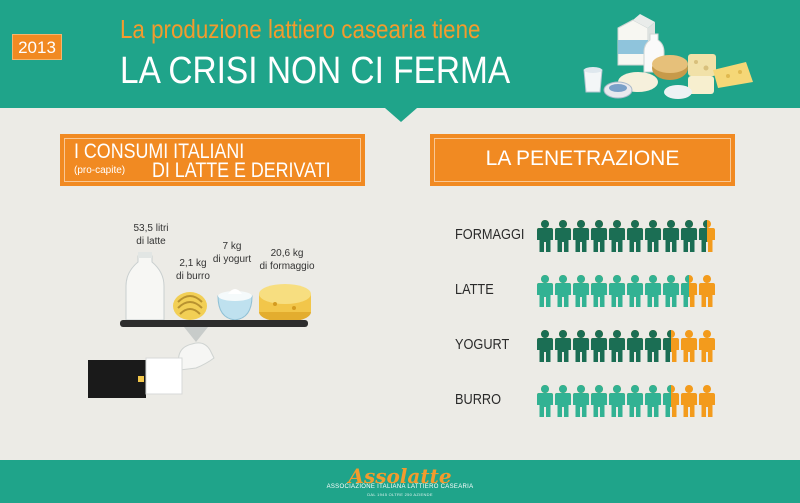 This screenshot has width=800, height=503. Describe the element at coordinates (159, 151) in the screenshot. I see `consumi-title-line1: I CONSUMI ITALIANI` at that location.